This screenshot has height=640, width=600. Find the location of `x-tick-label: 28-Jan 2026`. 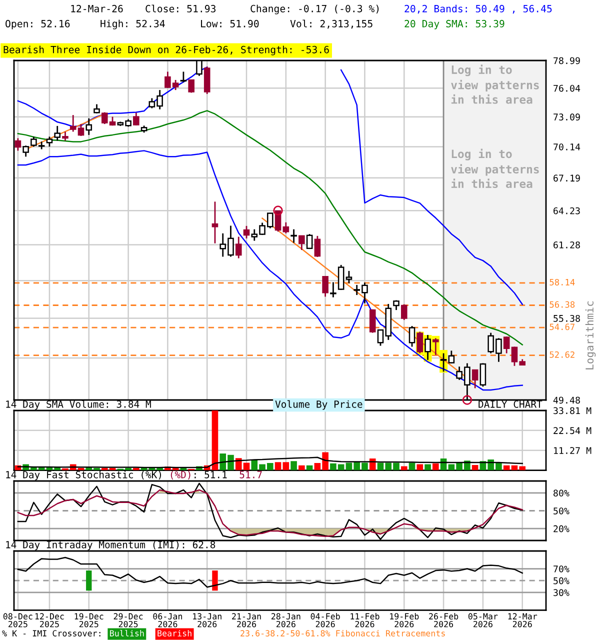

x-tick-label: 28-Jan 2026 is located at coordinates (285, 620).